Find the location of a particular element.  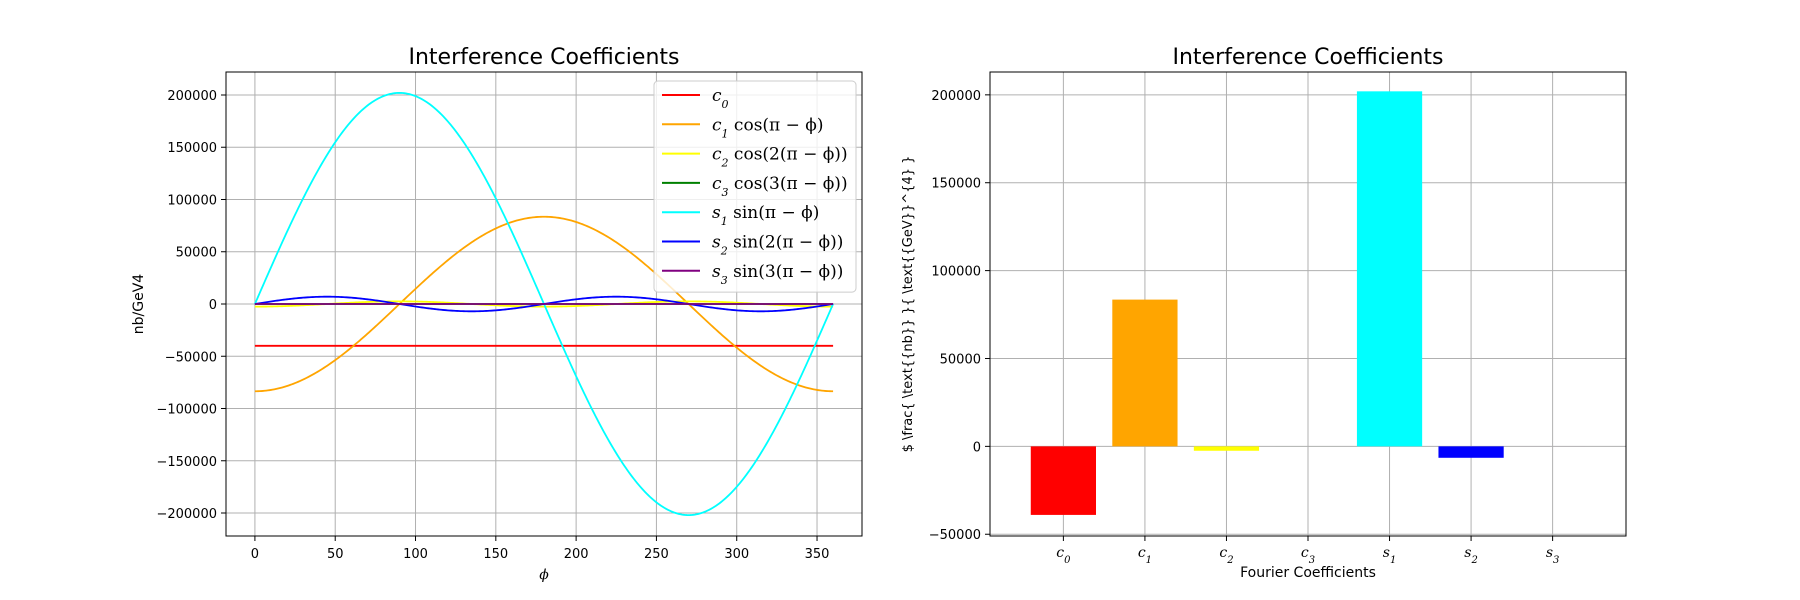

right-chart-title: Interference Coefficients is located at coordinates (1308, 57).